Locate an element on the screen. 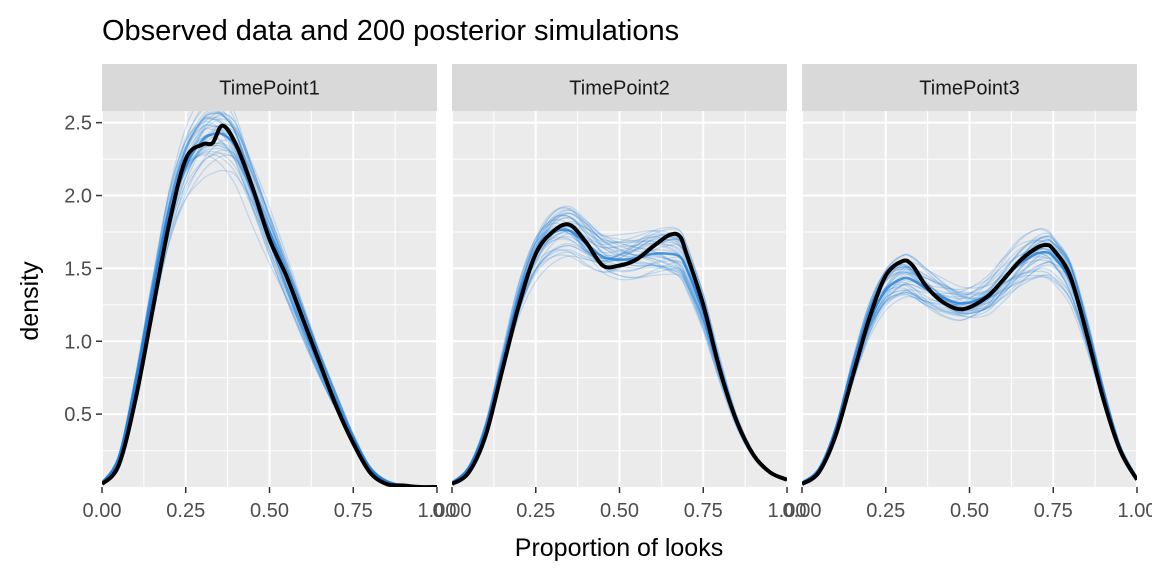  y-tick-label: 1.5 is located at coordinates (78, 269).